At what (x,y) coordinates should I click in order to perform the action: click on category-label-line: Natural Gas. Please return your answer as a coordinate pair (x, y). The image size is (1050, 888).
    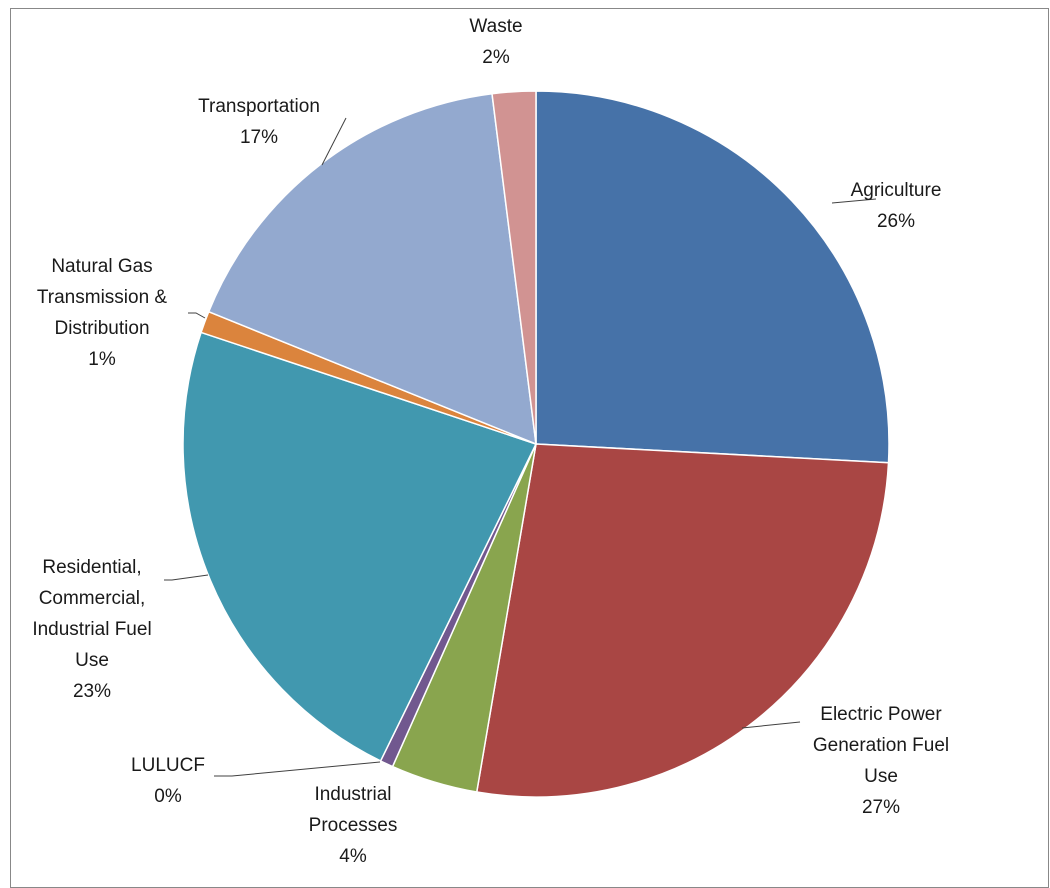
    Looking at the image, I should click on (101, 266).